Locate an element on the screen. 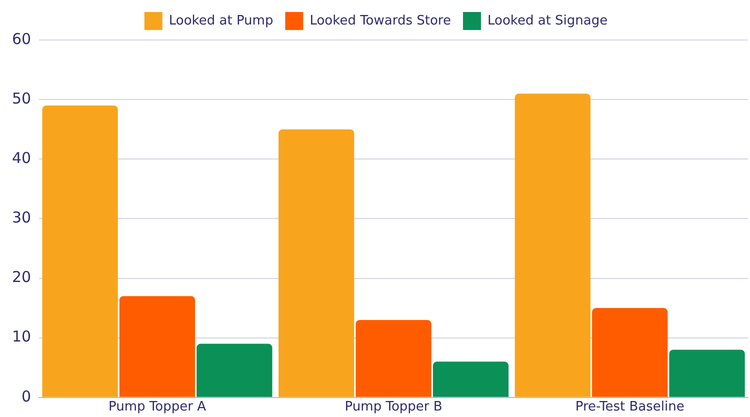  y-tick-label: 10 is located at coordinates (22, 337).